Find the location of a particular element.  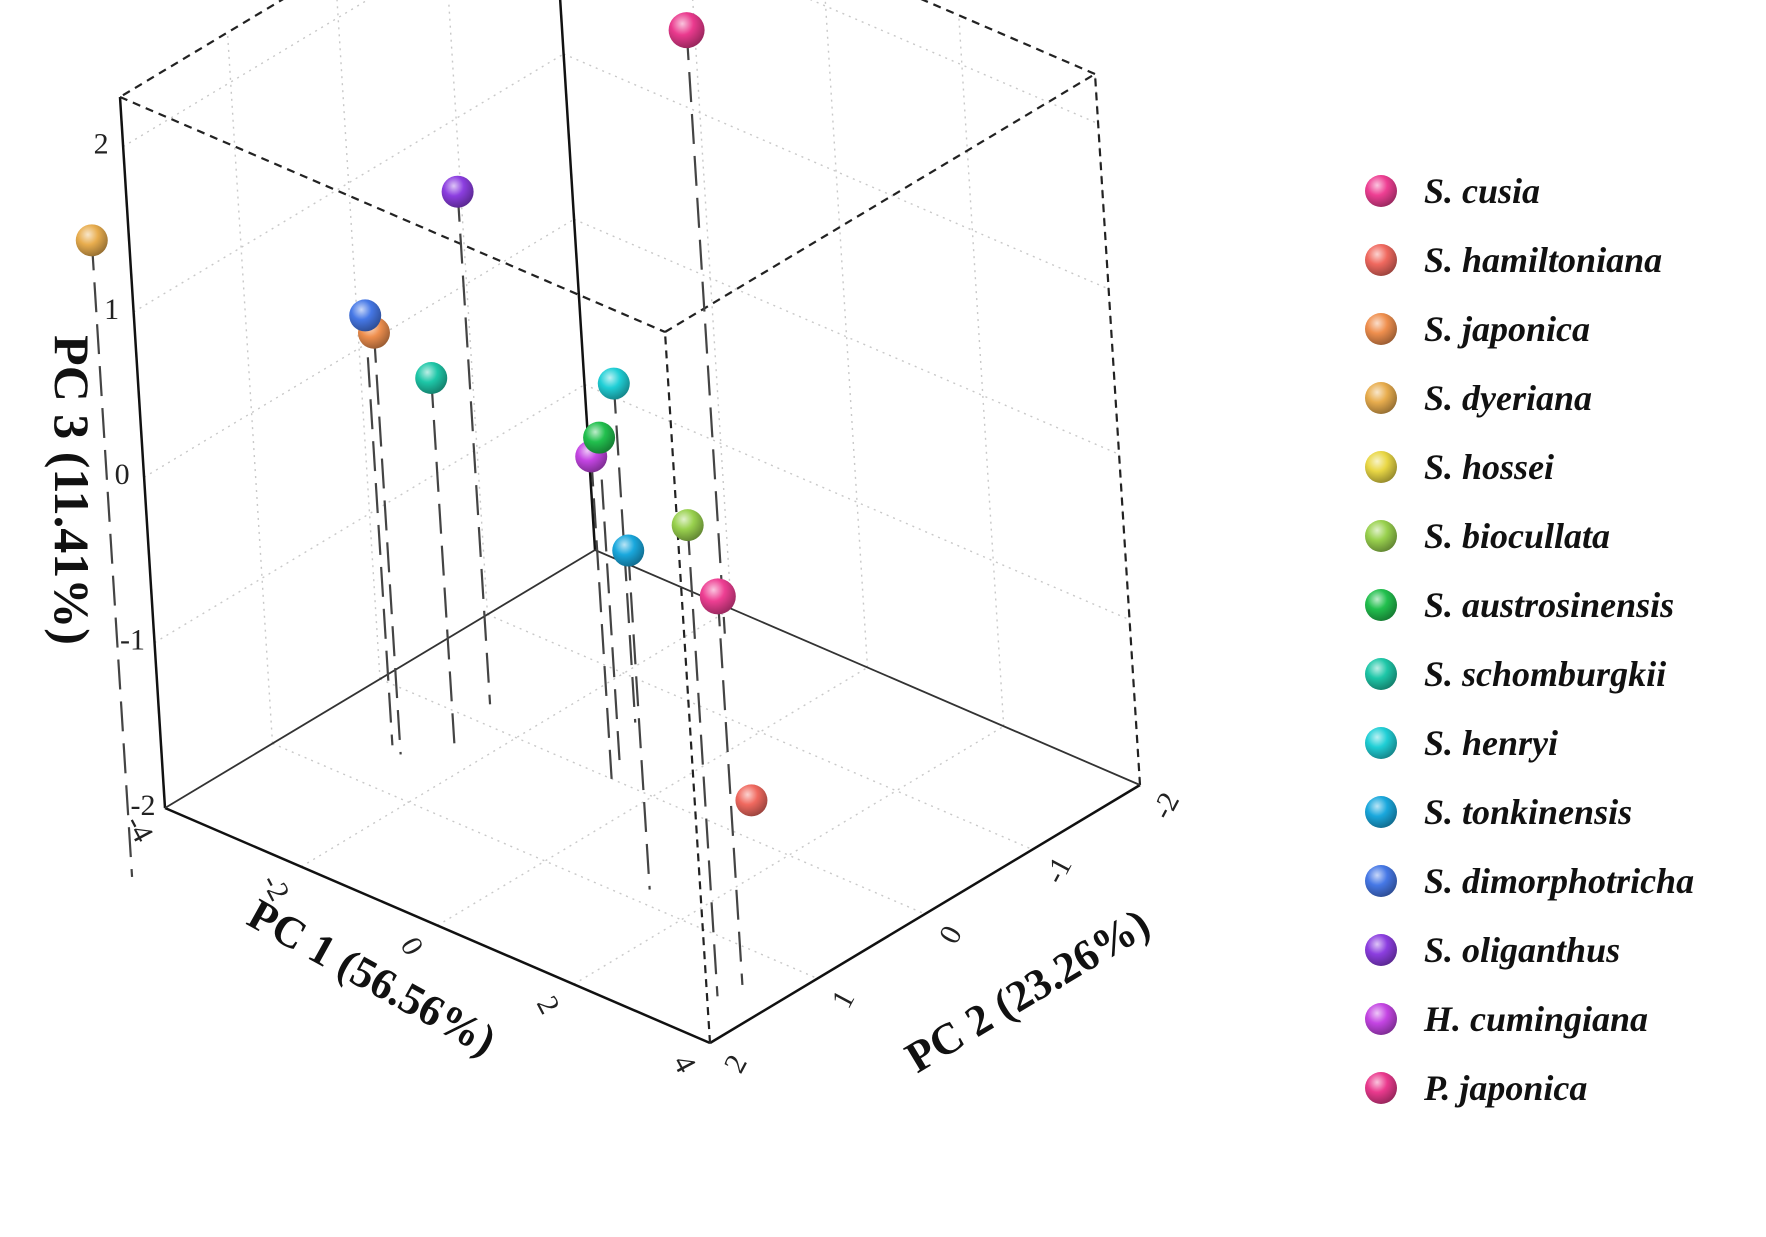

y-tick-label: -1 is located at coordinates (1058, 870).